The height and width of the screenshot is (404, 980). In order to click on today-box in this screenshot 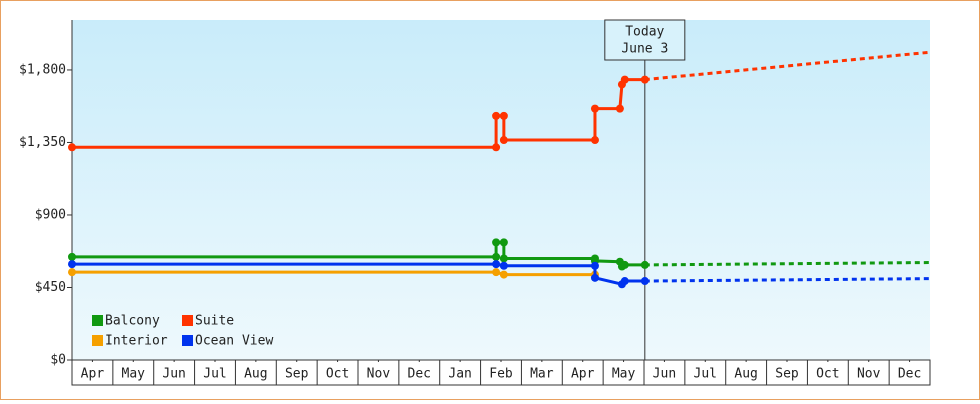, I will do `click(645, 40)`.